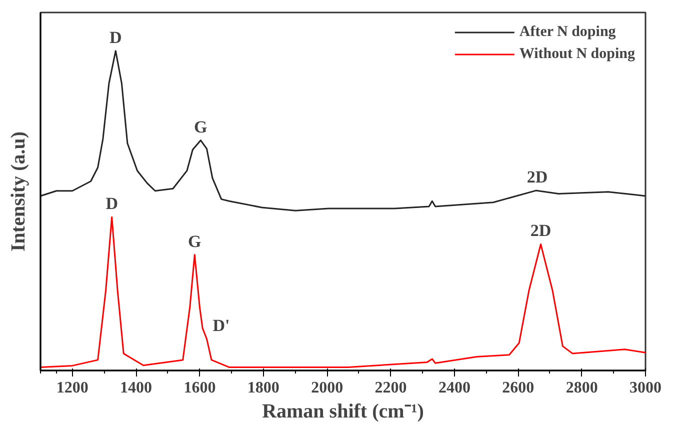  Describe the element at coordinates (343, 411) in the screenshot. I see `x-axis-title: Raman shift (cm⁻¹)` at that location.